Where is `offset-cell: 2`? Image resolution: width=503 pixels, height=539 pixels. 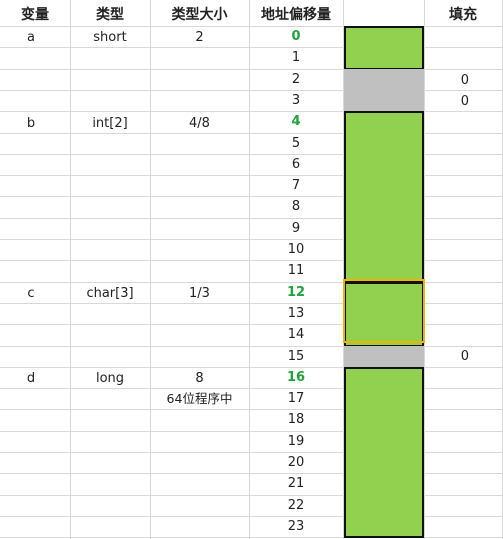
offset-cell: 2 is located at coordinates (296, 80).